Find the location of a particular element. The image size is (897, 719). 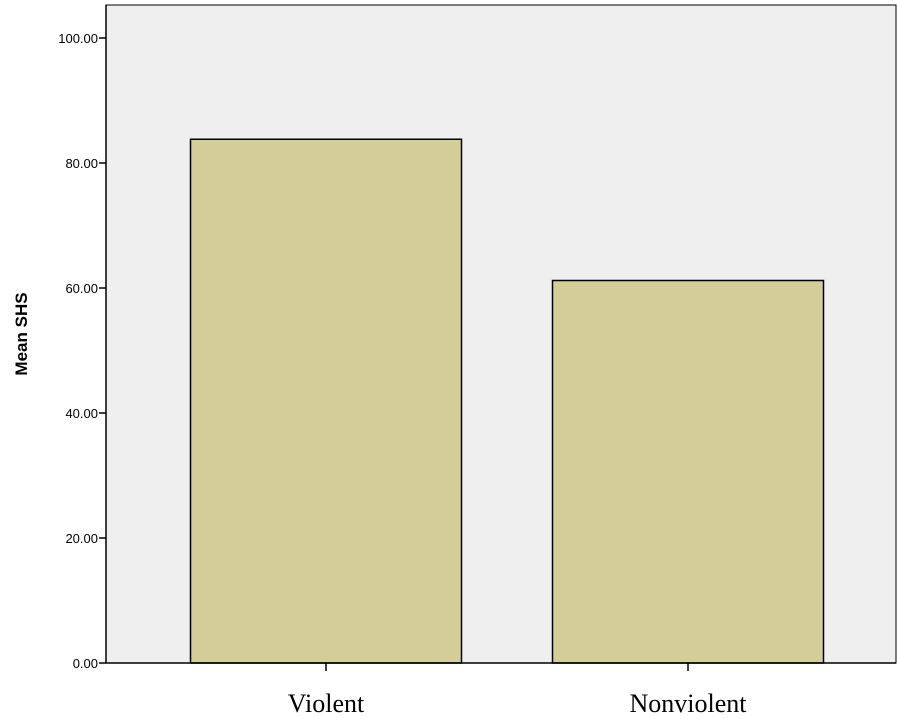

y-tick-label: 60.00 is located at coordinates (81, 288).